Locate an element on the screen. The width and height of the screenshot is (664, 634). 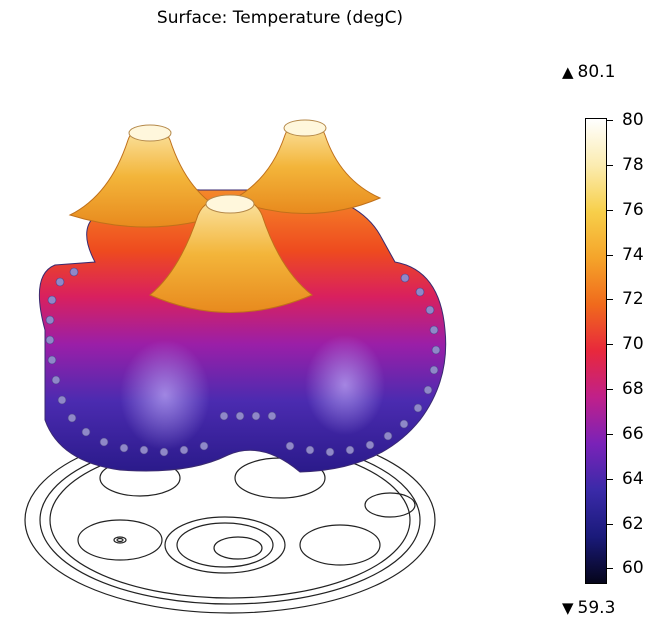
colorbar-tick-label: 70 is located at coordinates (633, 344).